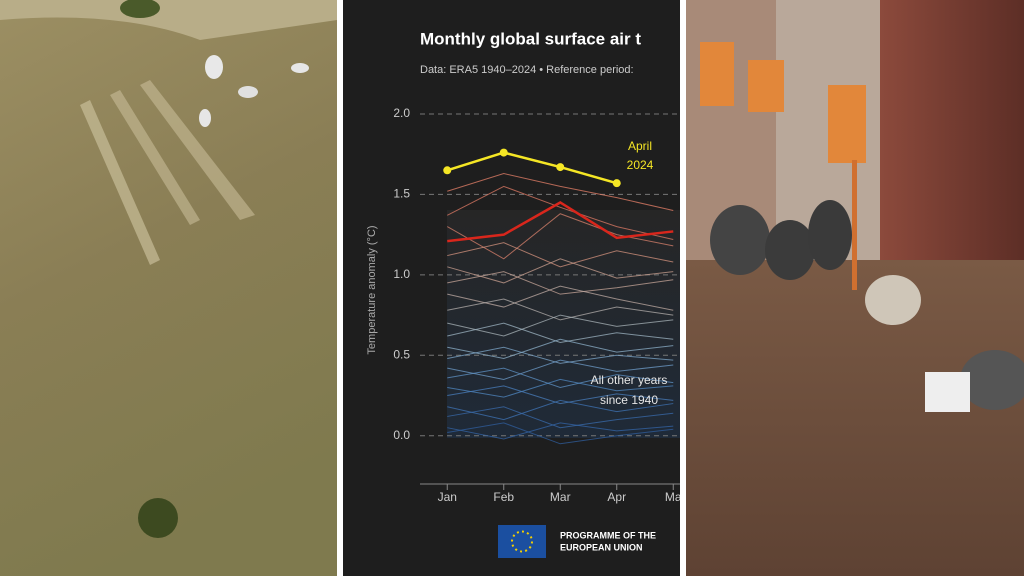 Image resolution: width=1024 pixels, height=576 pixels. I want to click on y-tick-label: 1.5, so click(401, 194).